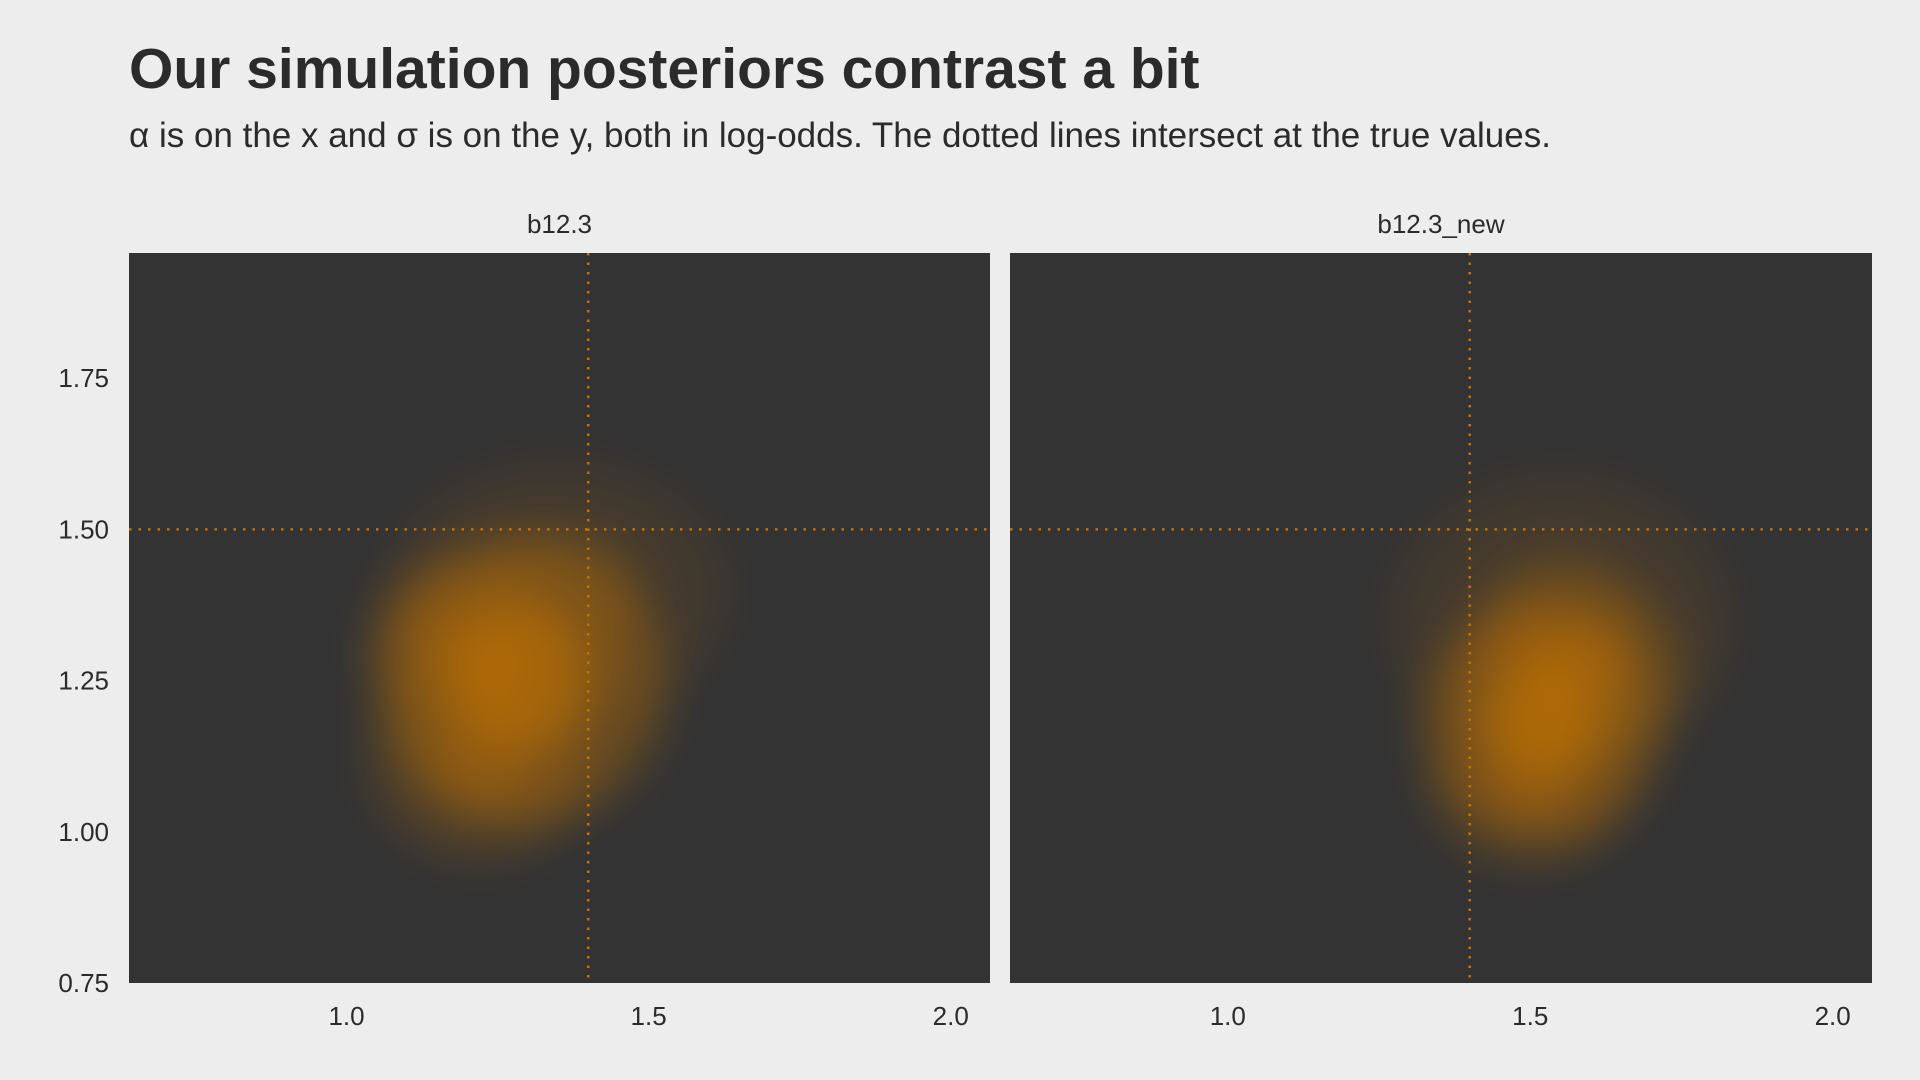 This screenshot has width=1920, height=1080. I want to click on y-tick-label: 0.75, so click(83, 983).